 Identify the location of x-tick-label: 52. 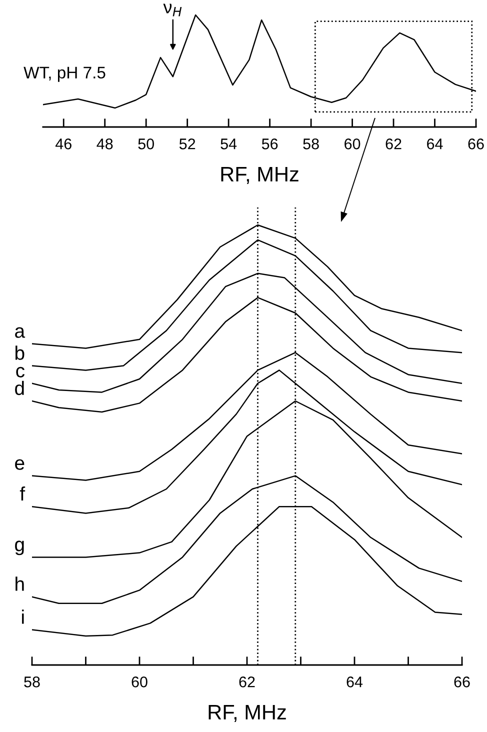
(187, 144).